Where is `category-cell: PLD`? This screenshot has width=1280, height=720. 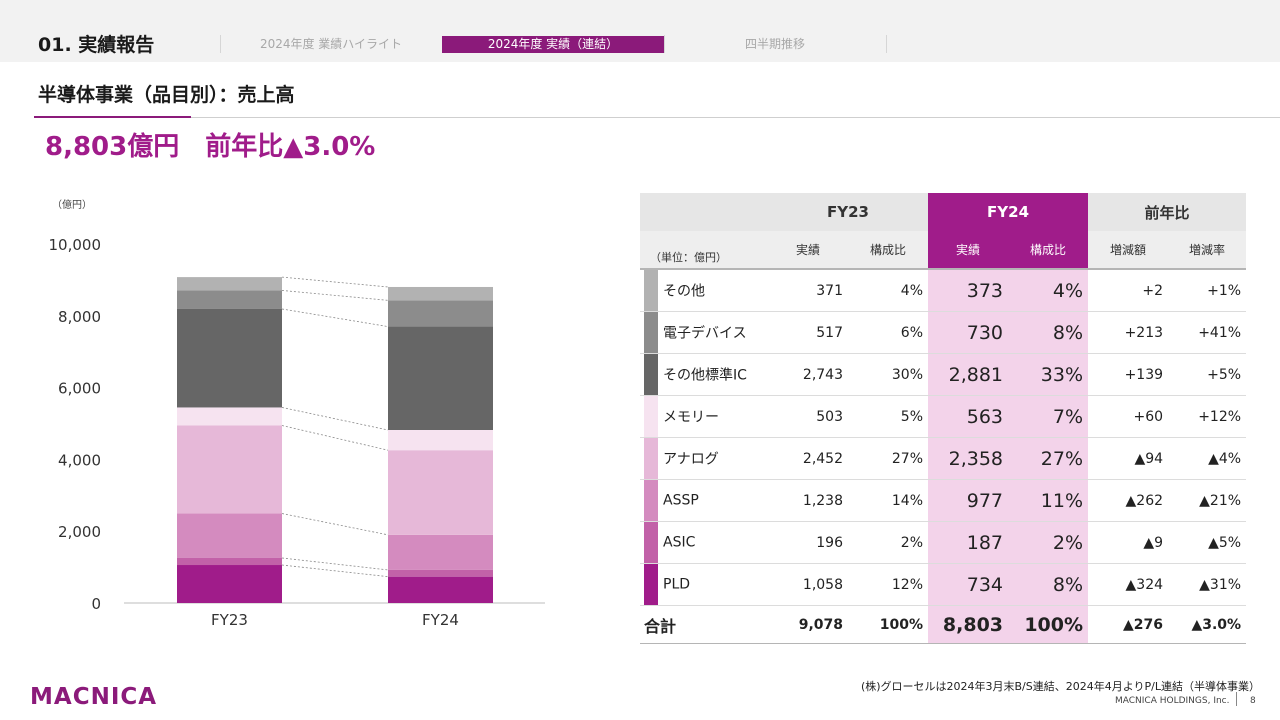
category-cell: PLD is located at coordinates (704, 584).